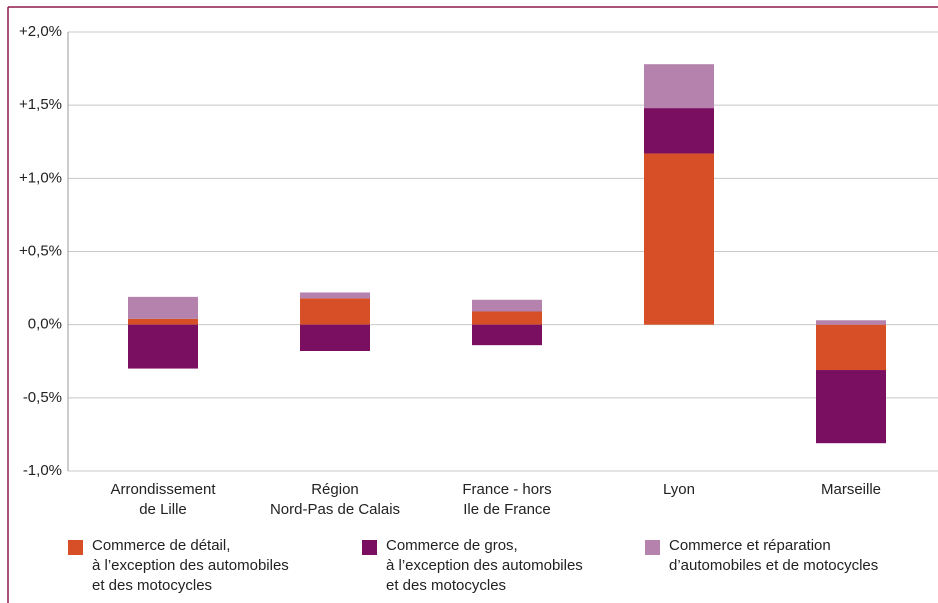  I want to click on y-tick-label: +2,0%, so click(40, 31).